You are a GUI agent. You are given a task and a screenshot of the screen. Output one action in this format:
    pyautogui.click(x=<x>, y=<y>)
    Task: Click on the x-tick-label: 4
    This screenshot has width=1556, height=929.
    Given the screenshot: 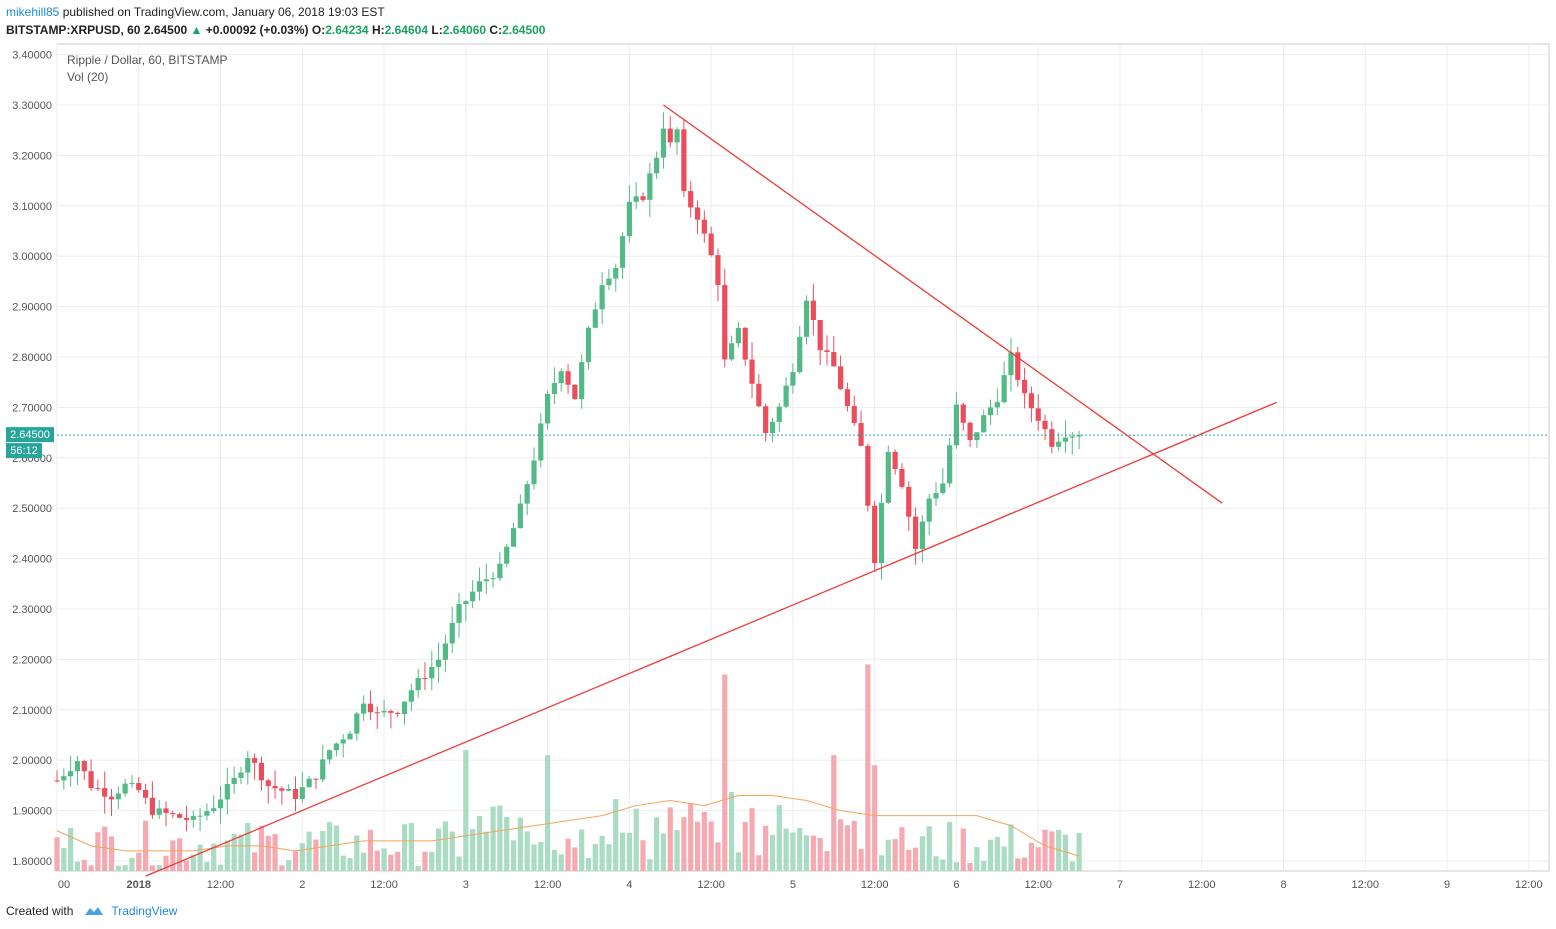 What is the action you would take?
    pyautogui.click(x=629, y=885)
    